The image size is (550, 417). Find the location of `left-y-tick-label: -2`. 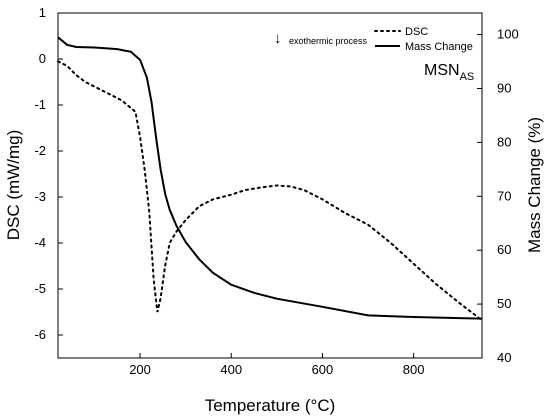

left-y-tick-label: -2 is located at coordinates (40, 150).